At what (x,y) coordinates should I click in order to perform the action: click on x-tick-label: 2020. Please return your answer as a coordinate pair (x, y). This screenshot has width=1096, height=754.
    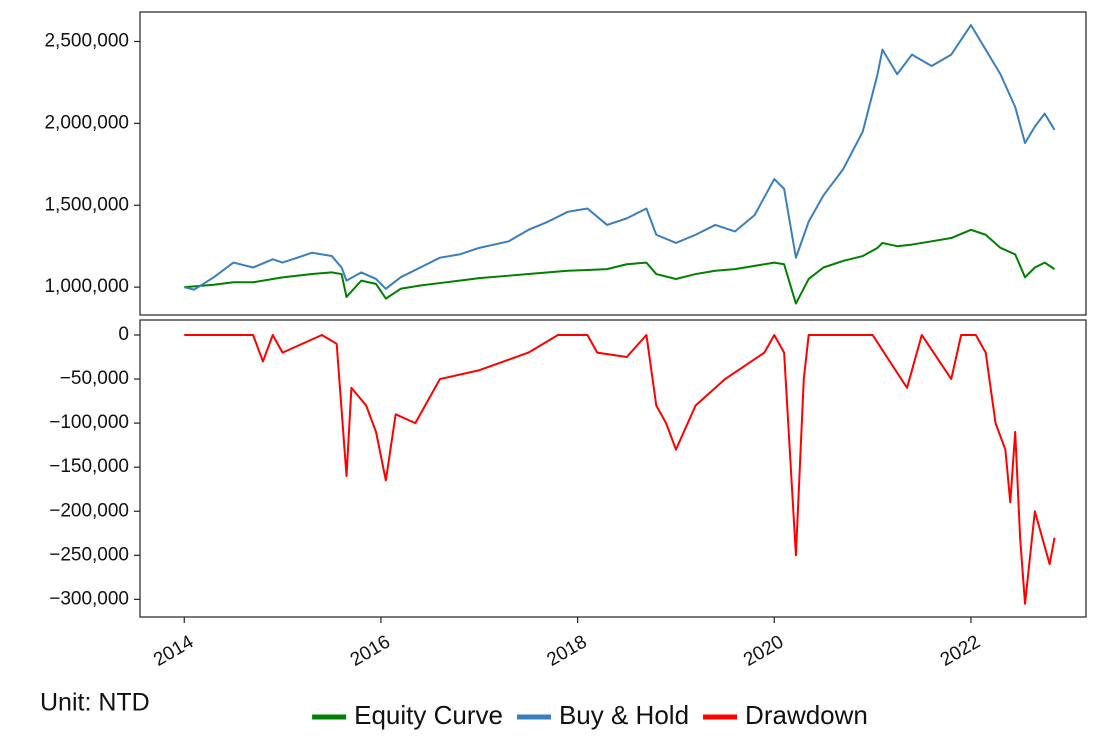
    Looking at the image, I should click on (763, 650).